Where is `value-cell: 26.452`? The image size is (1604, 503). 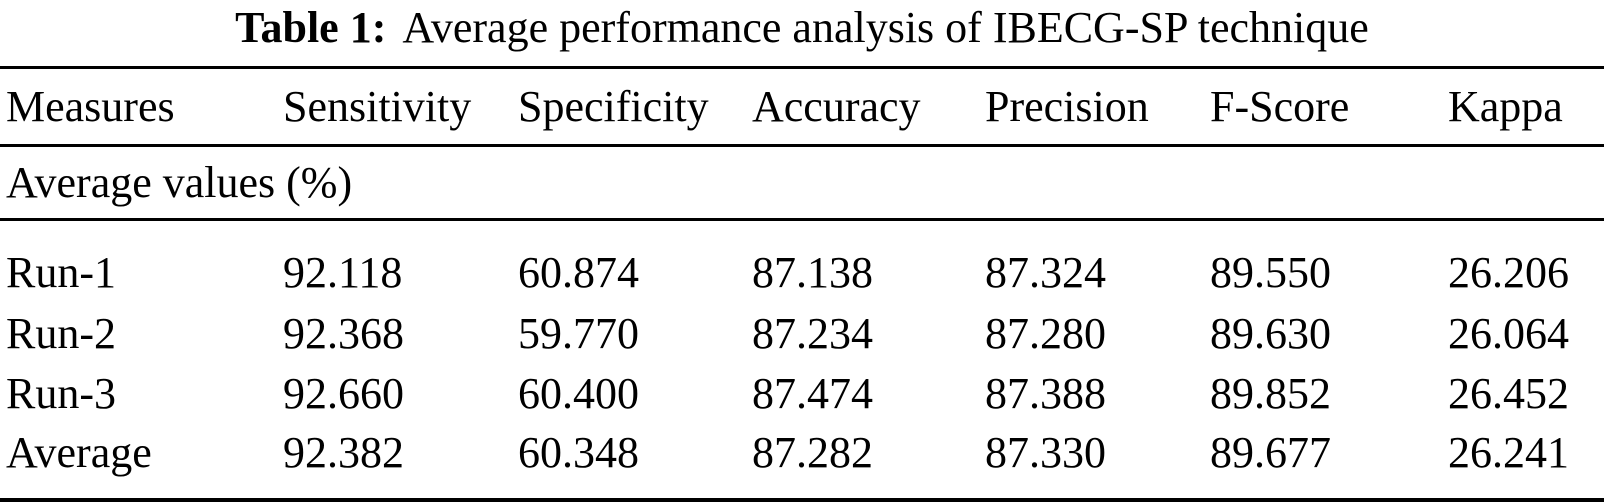
value-cell: 26.452 is located at coordinates (1508, 393).